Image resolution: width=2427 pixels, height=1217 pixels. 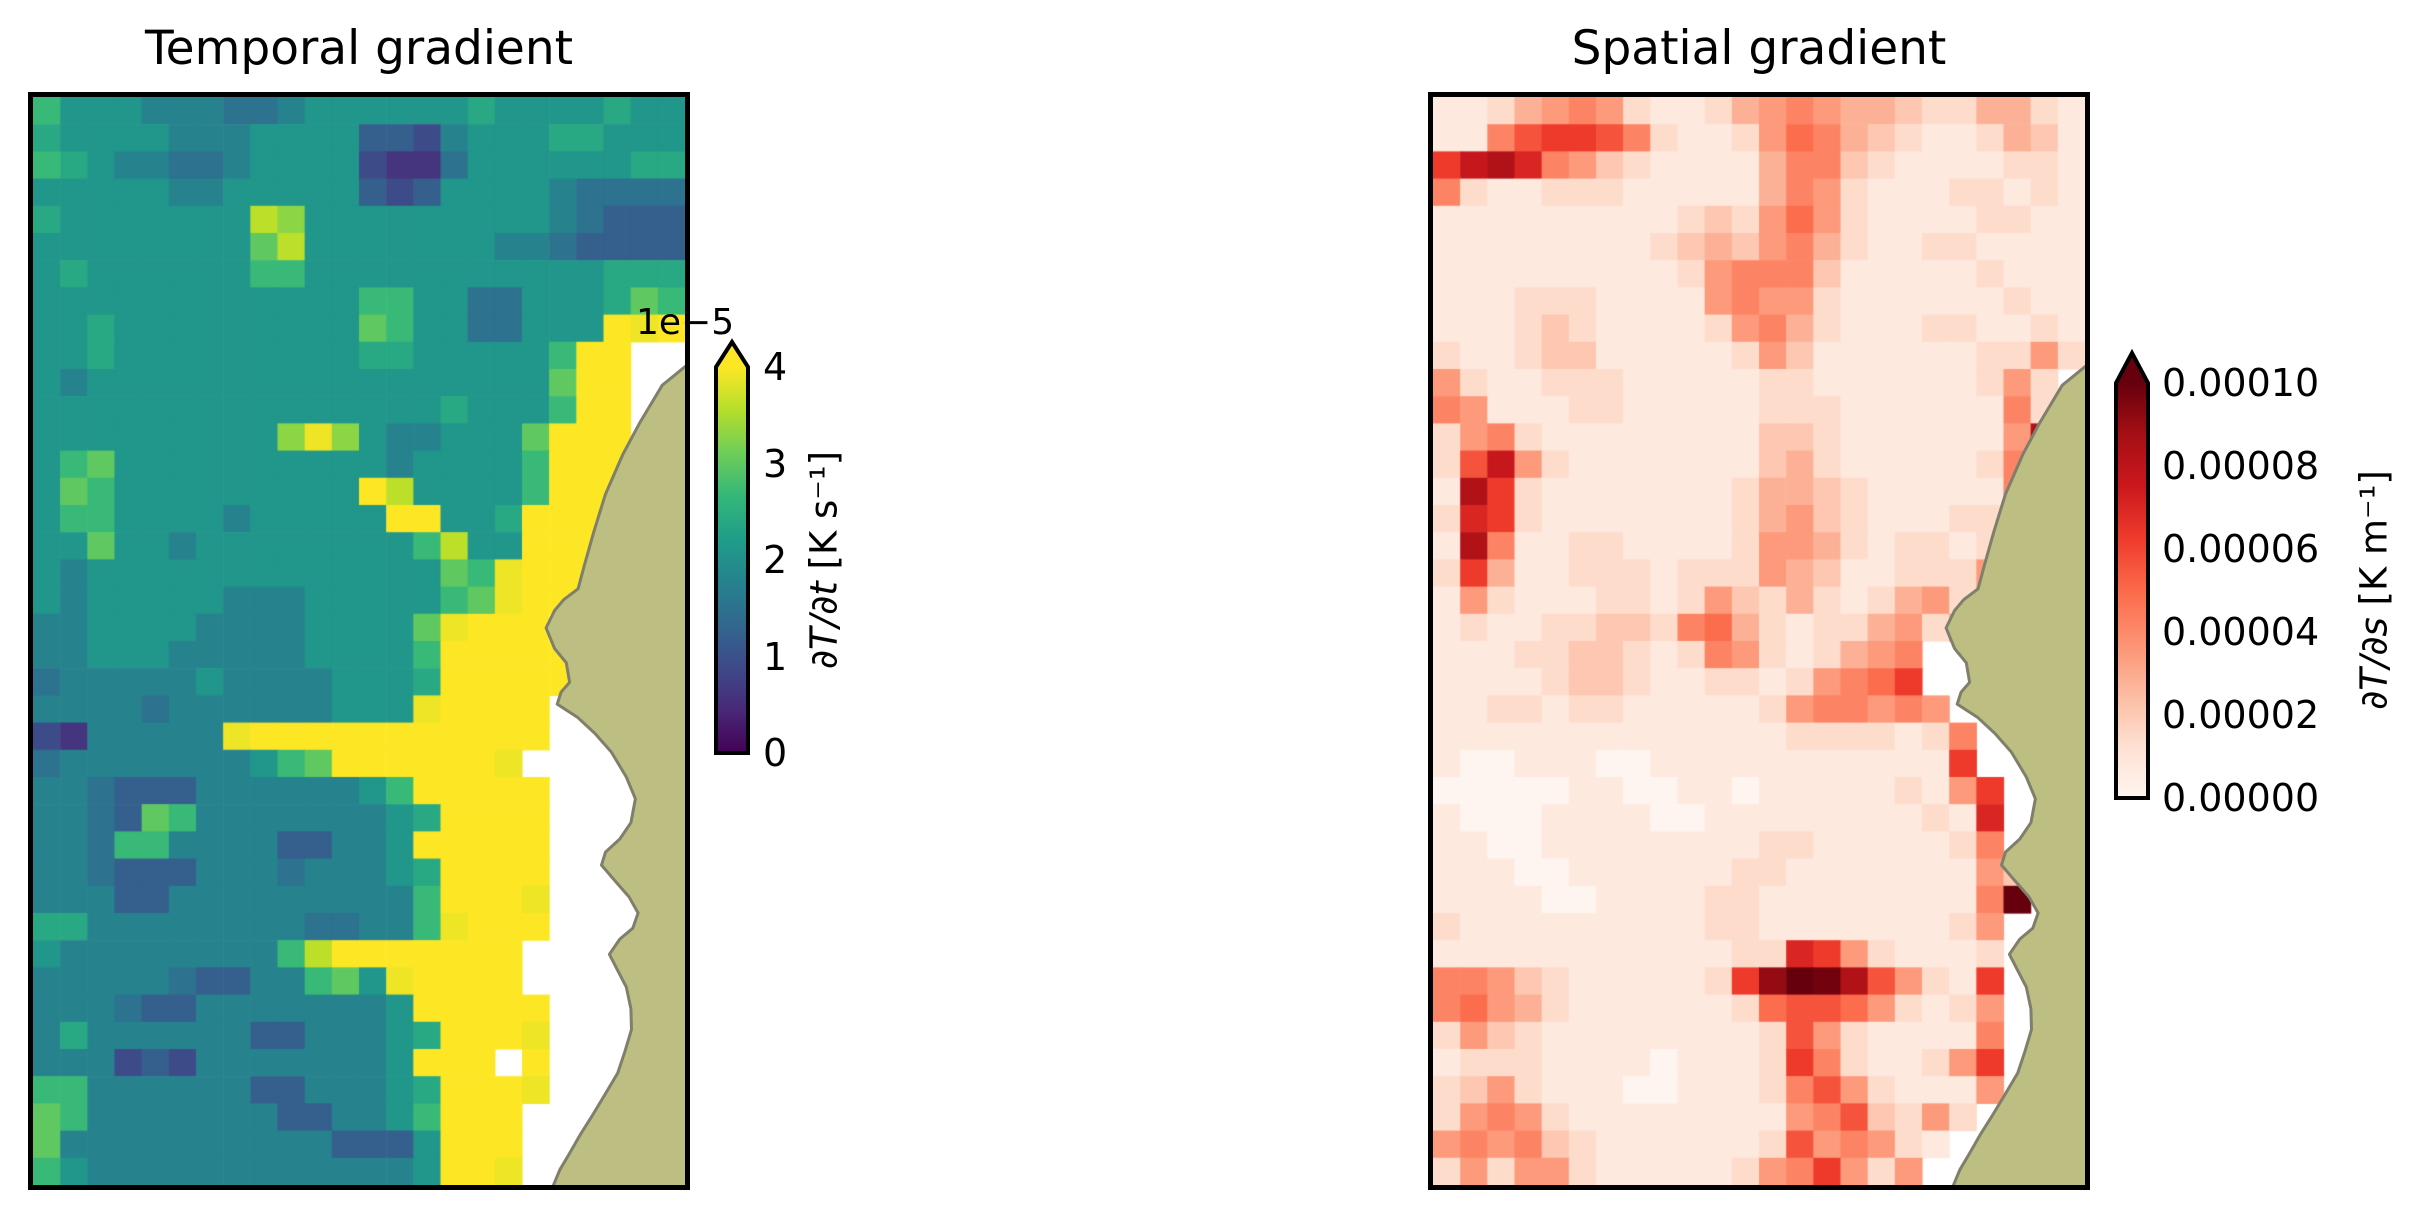 I want to click on colorbar-tick-label: 0.00006, so click(x=2241, y=549).